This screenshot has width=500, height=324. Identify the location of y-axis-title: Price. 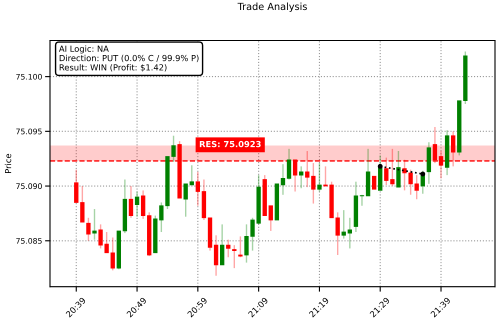
(8, 163).